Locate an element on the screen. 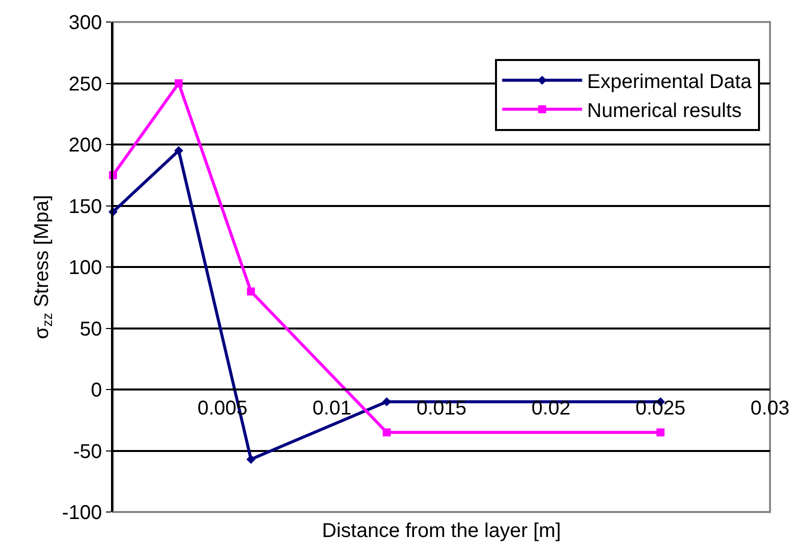 The width and height of the screenshot is (804, 556). y-tick-label: -50 is located at coordinates (87, 451).